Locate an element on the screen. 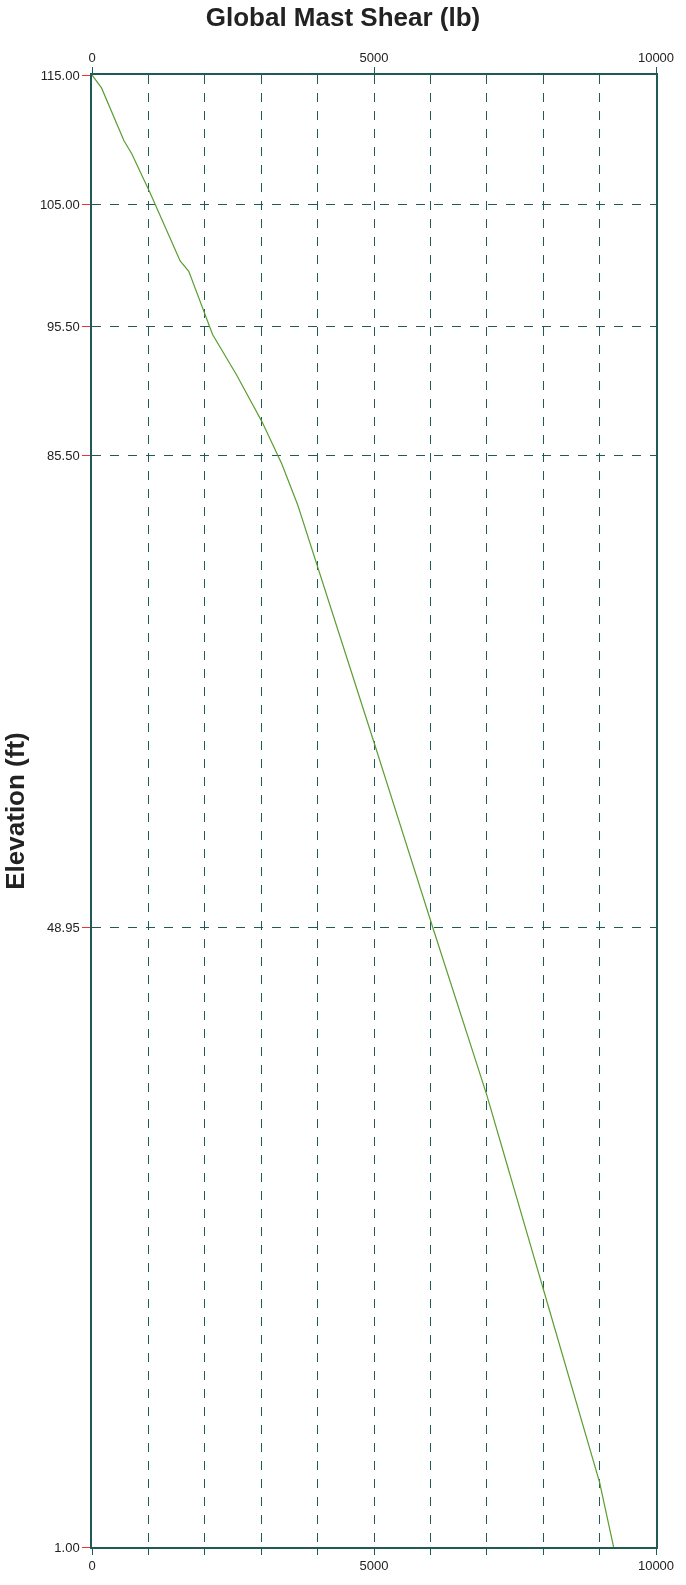 The image size is (686, 1585). x-tick-label: 10000 is located at coordinates (656, 58).